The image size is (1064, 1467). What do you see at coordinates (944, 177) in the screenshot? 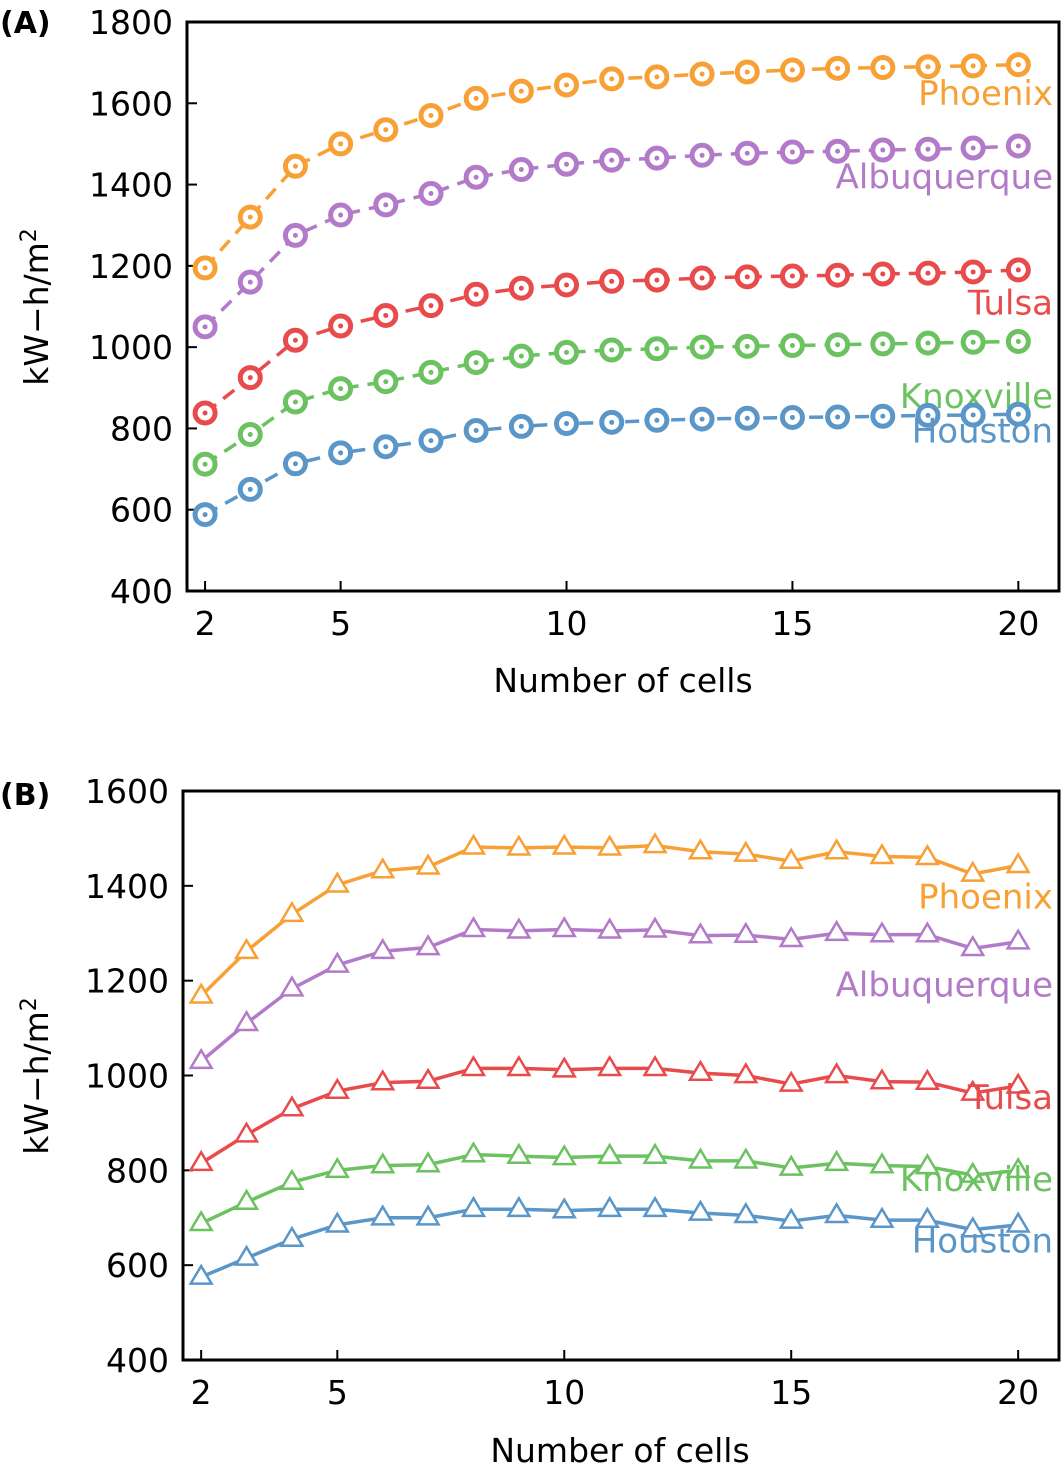
I see `panel-a-series-label-albuquerque: Albuquerque` at bounding box center [944, 177].